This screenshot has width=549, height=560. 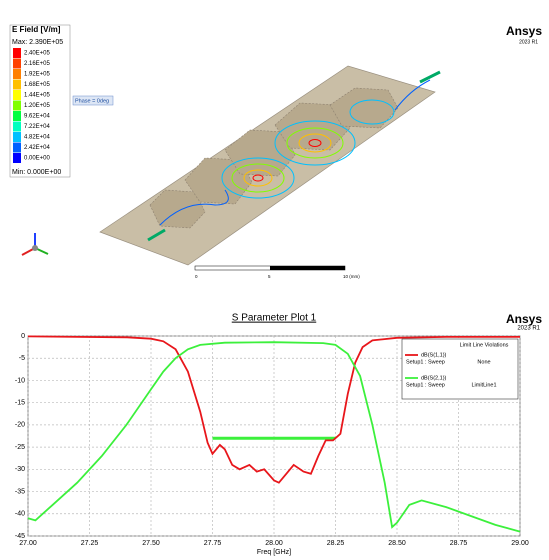 I want to click on level-label: 9.62E+04, so click(x=37, y=117).